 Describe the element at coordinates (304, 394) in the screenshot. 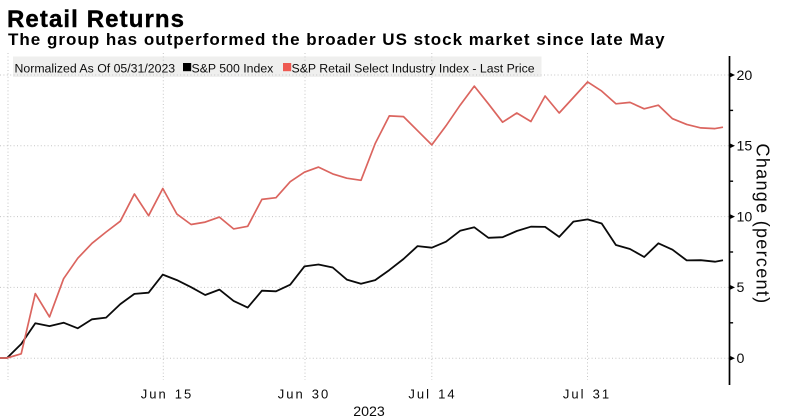

I see `svg-text: Jun 30` at that location.